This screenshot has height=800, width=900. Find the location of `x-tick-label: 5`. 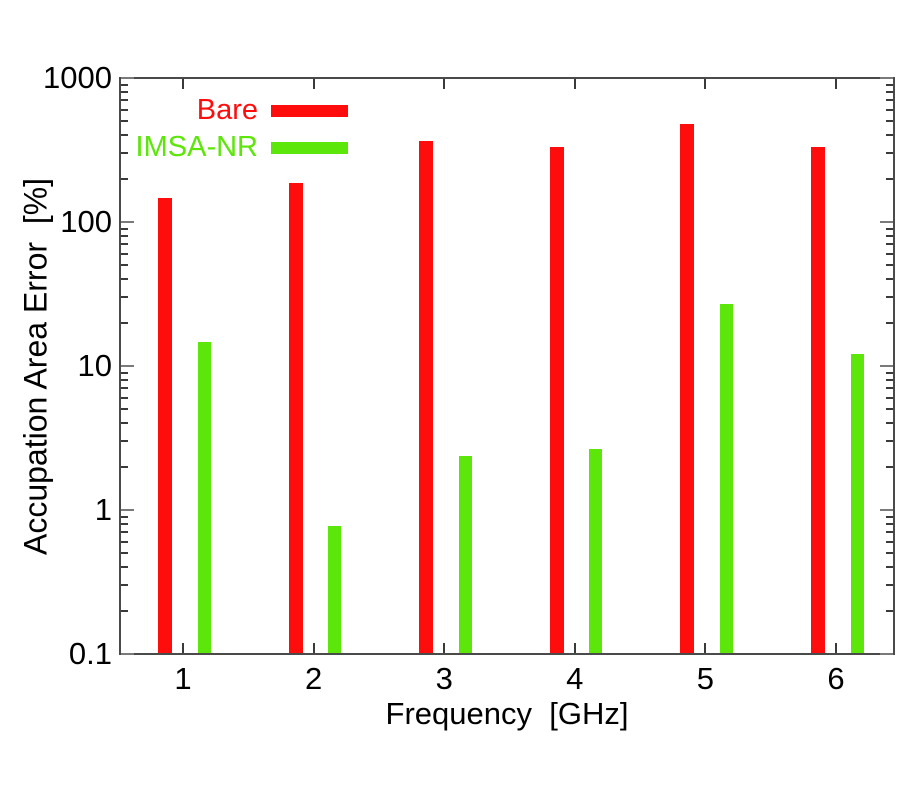

x-tick-label: 5 is located at coordinates (705, 678).